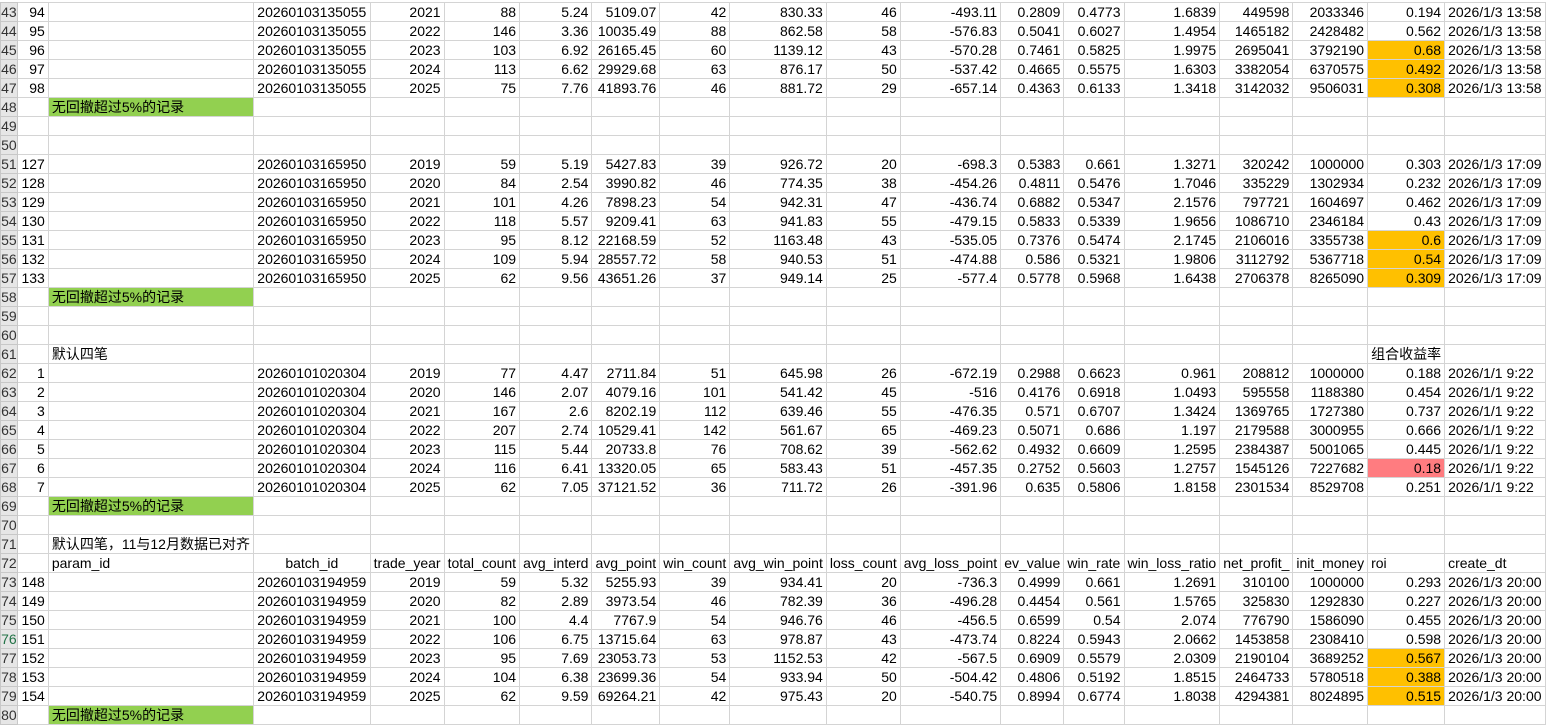  Describe the element at coordinates (32, 373) in the screenshot. I see `cell: 1` at that location.